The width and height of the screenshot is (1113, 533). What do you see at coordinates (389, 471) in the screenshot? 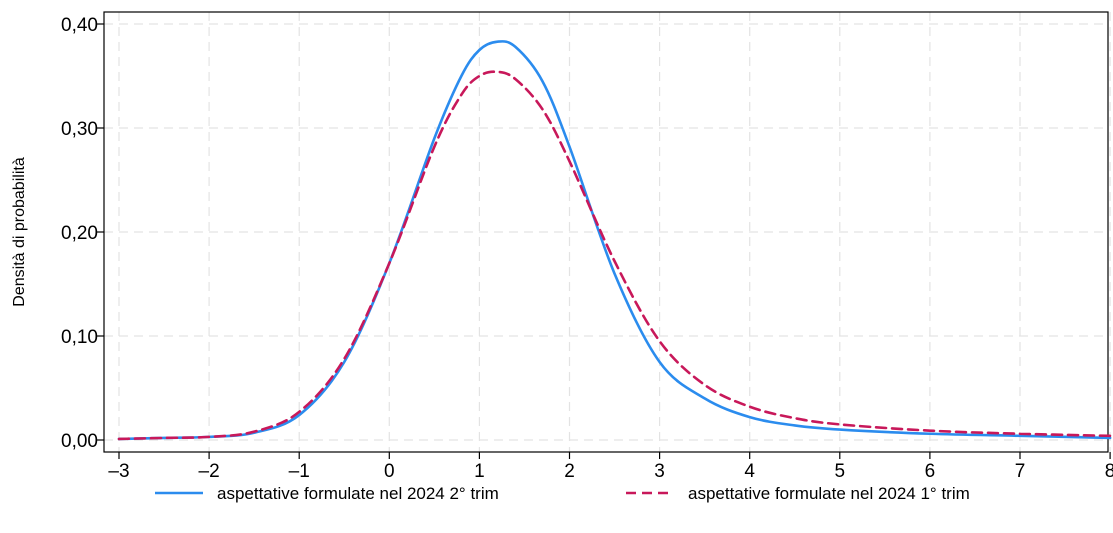
I see `x-tick-label: 0` at bounding box center [389, 471].